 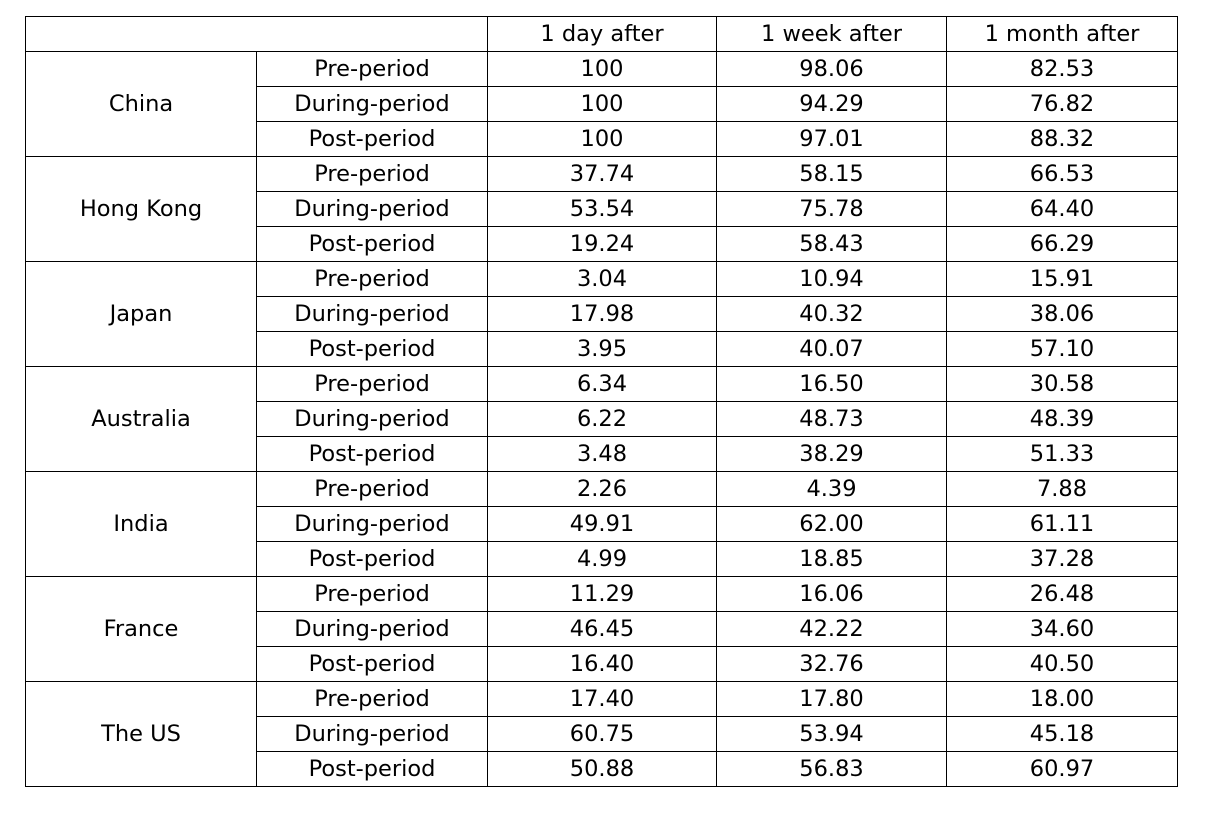 What do you see at coordinates (831, 384) in the screenshot?
I see `value-cell: 16.50` at bounding box center [831, 384].